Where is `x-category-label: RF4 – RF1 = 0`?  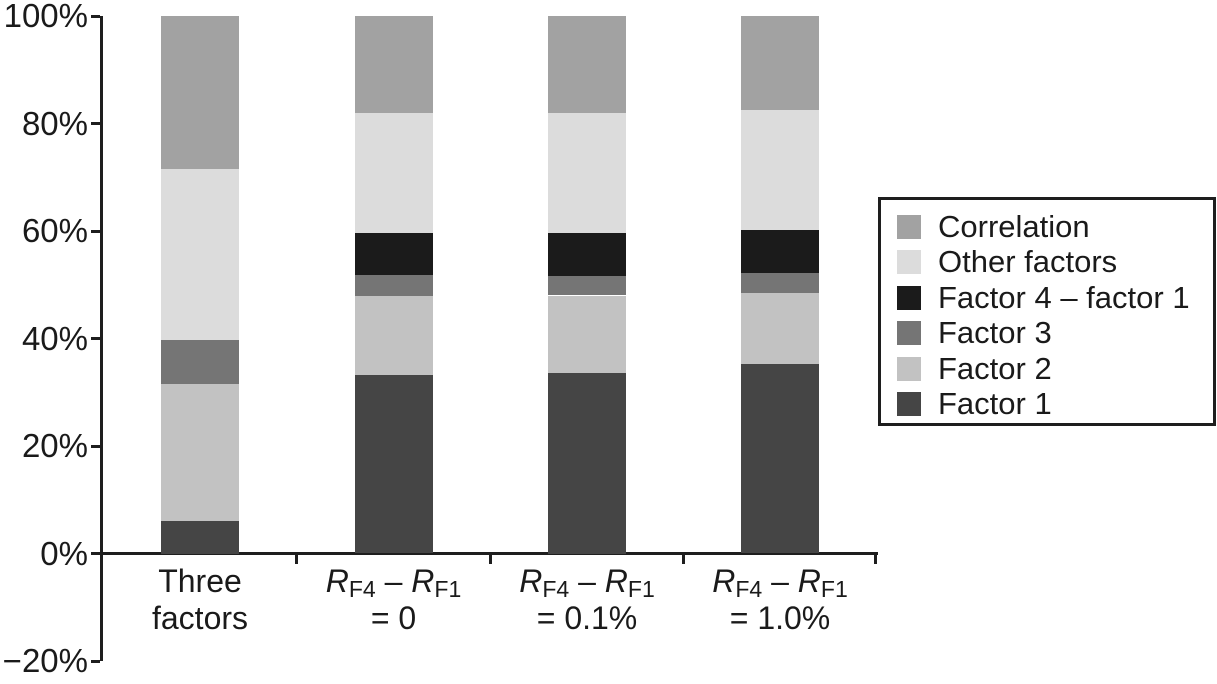
x-category-label: RF4 – RF1 = 0 is located at coordinates (394, 600).